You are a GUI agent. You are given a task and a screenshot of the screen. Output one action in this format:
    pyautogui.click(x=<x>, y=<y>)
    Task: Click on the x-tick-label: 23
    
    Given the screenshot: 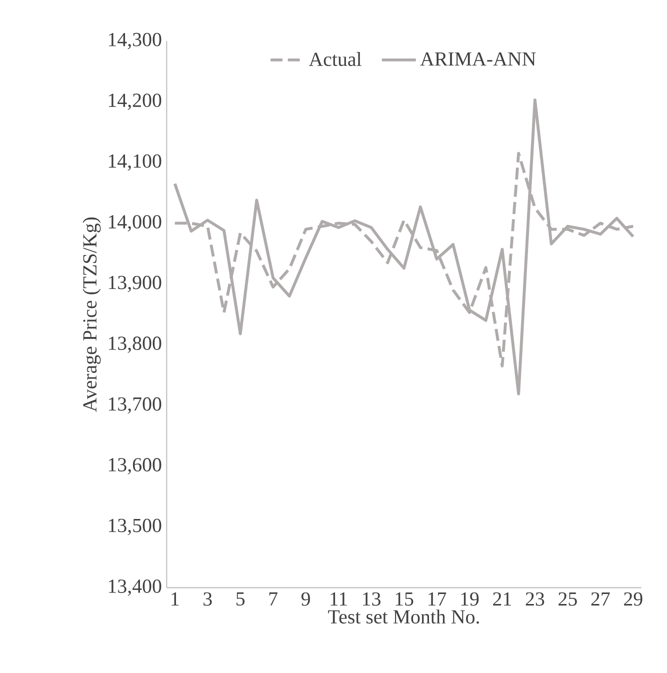 What is the action you would take?
    pyautogui.click(x=535, y=599)
    